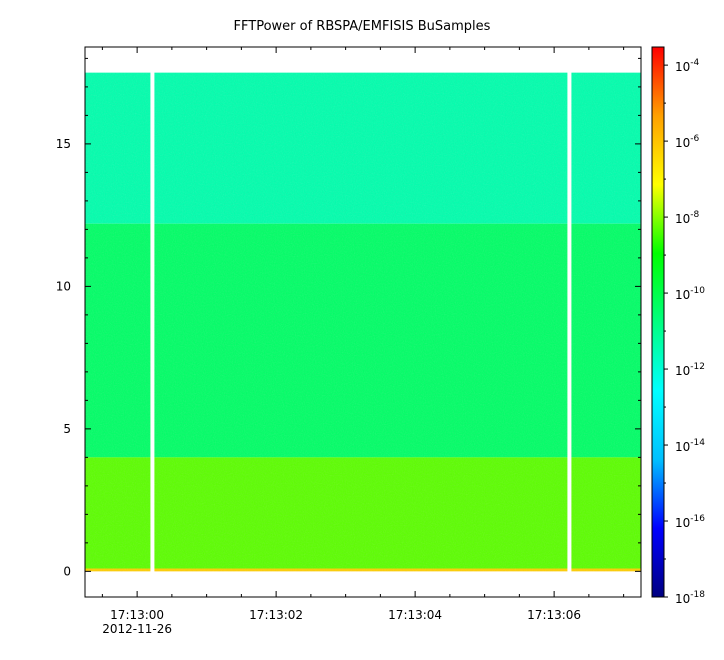 The image size is (724, 660). Describe the element at coordinates (697, 291) in the screenshot. I see `colorbar-tick-exponent: -10` at that location.